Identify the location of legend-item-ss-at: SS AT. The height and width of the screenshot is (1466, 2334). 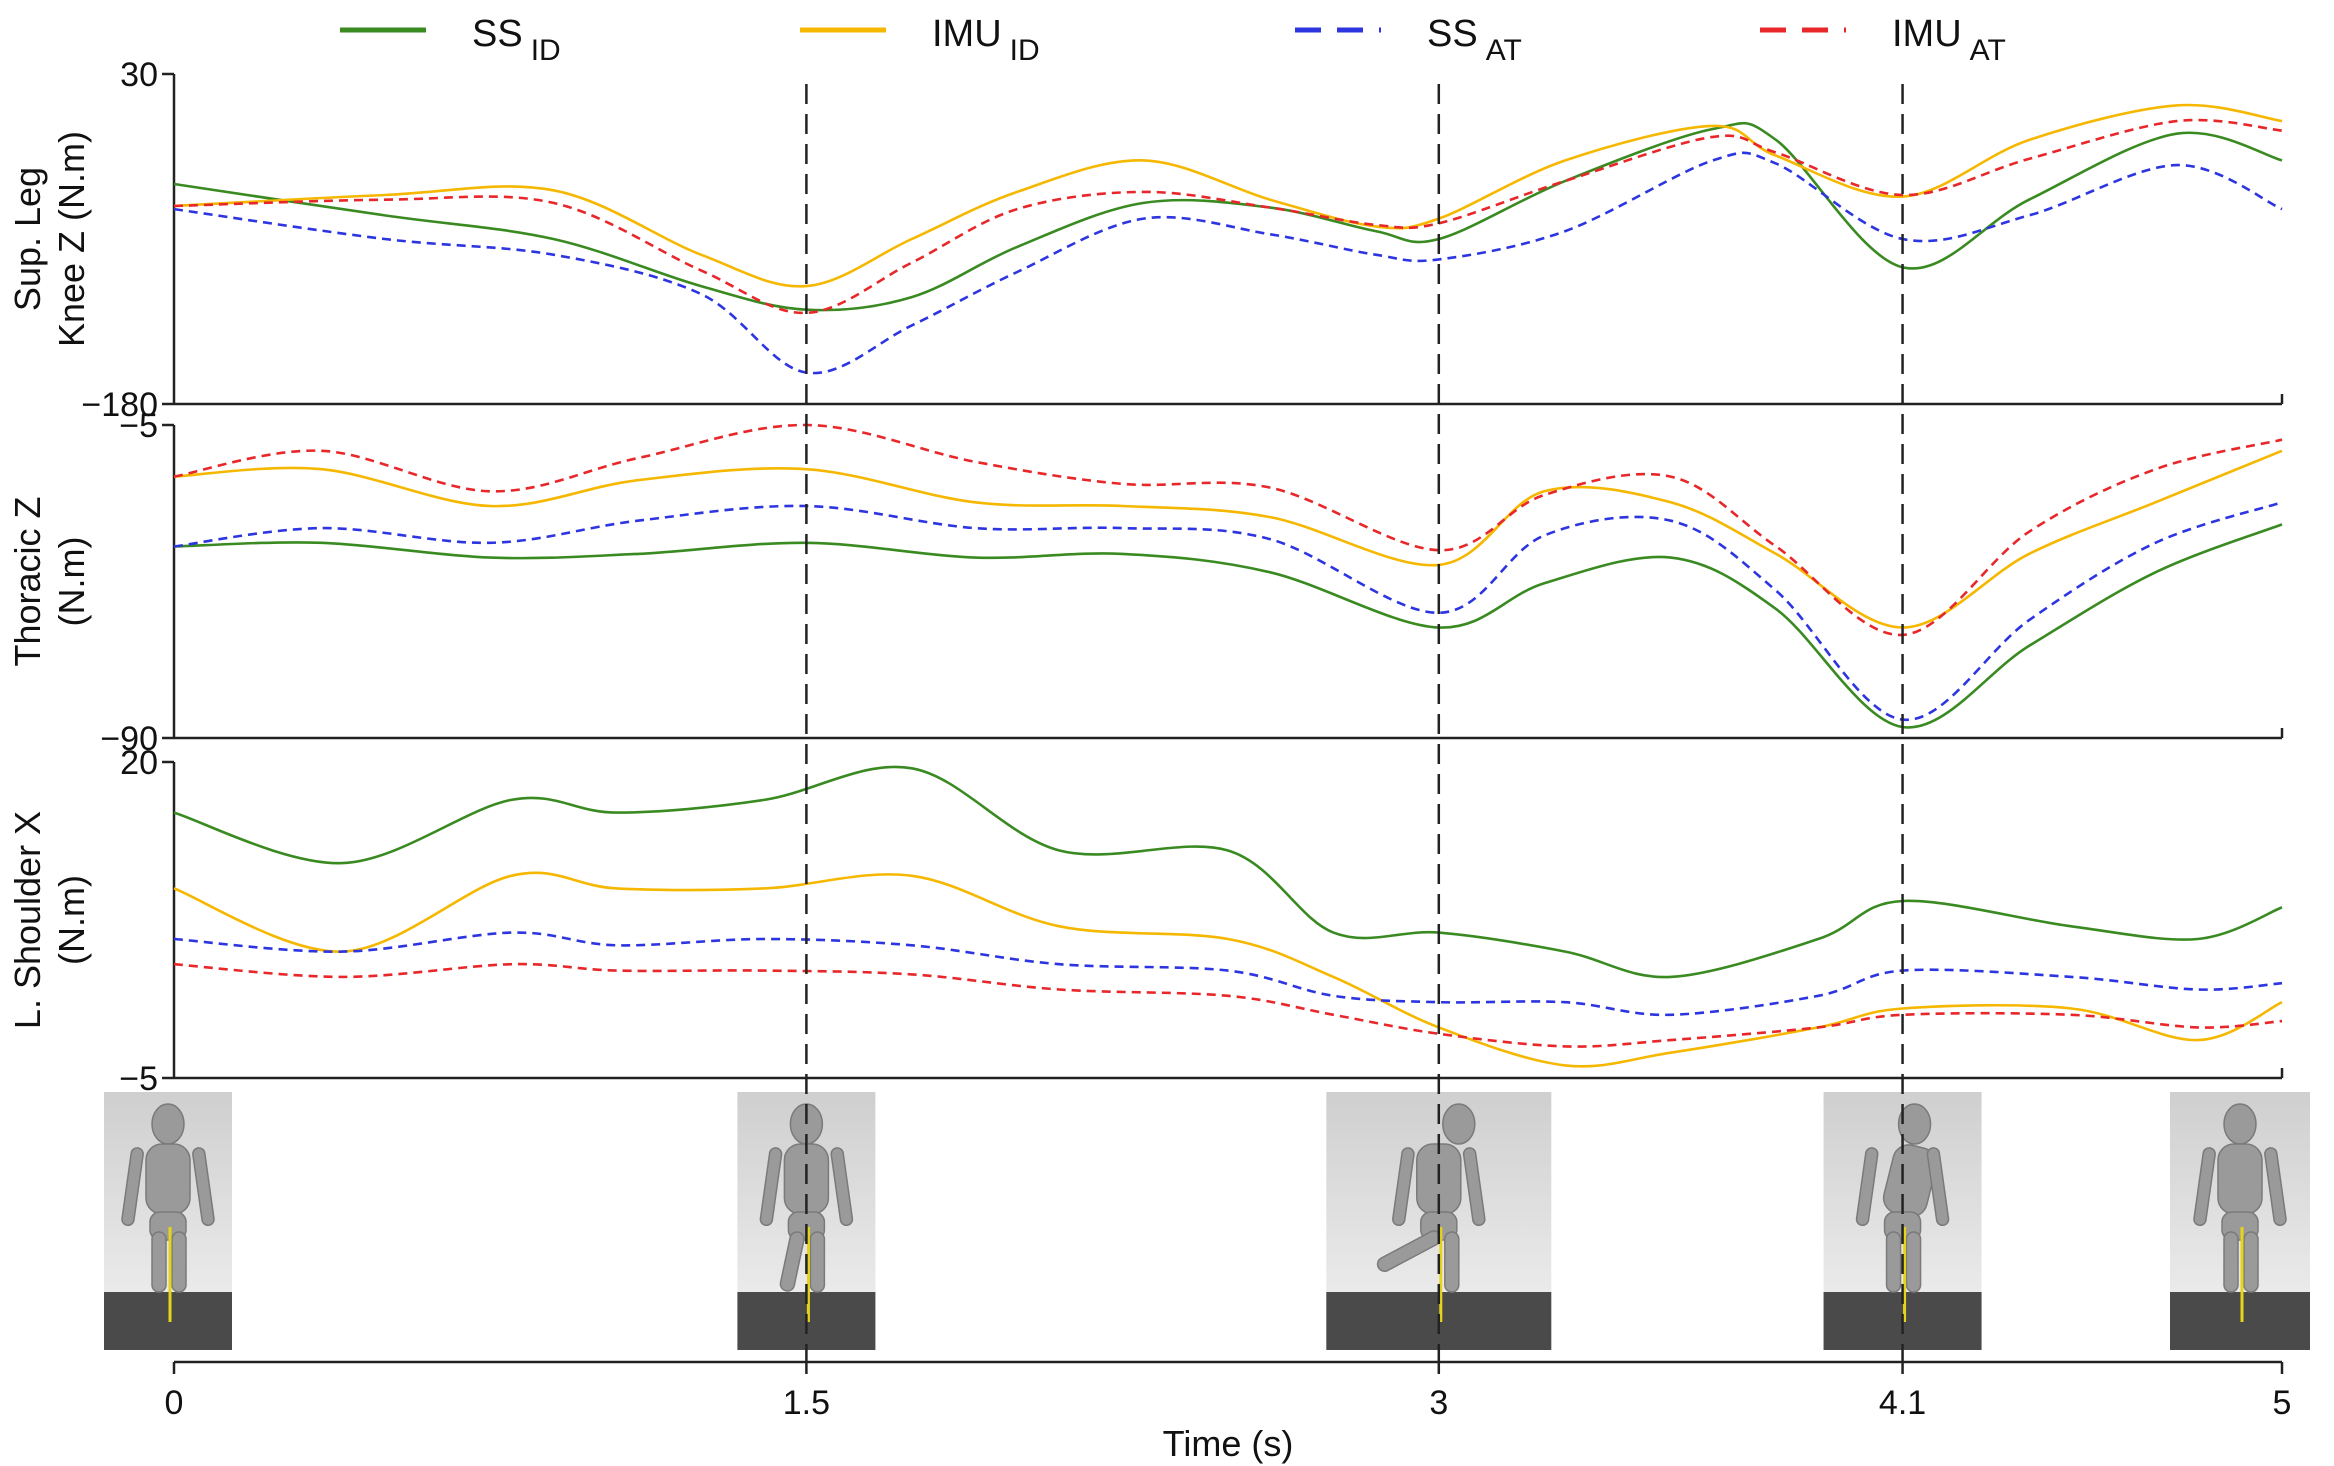
(1408, 40).